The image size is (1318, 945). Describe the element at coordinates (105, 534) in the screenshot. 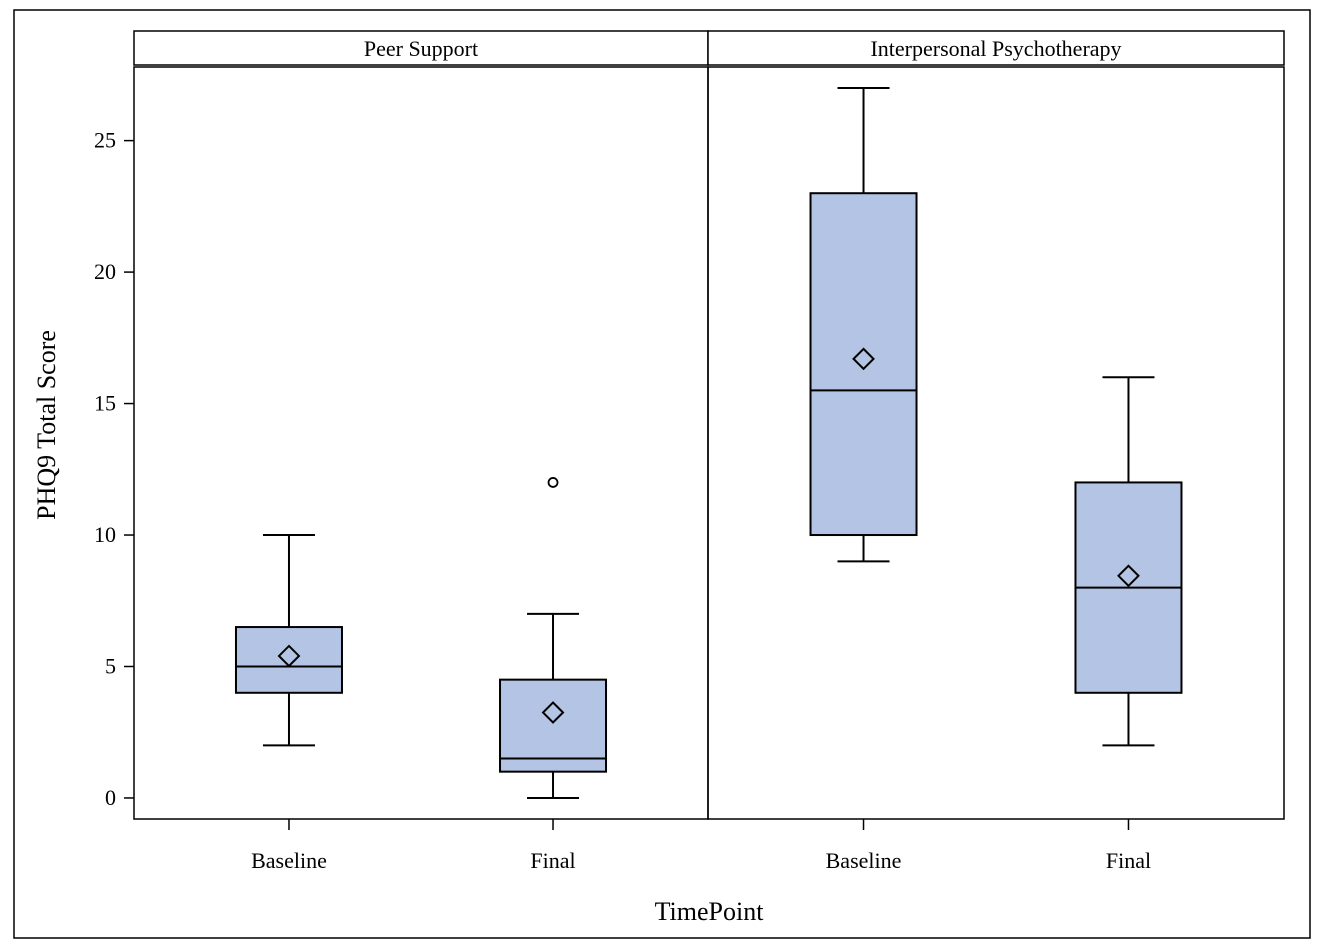

I see `y-tick-label-2: 10` at that location.